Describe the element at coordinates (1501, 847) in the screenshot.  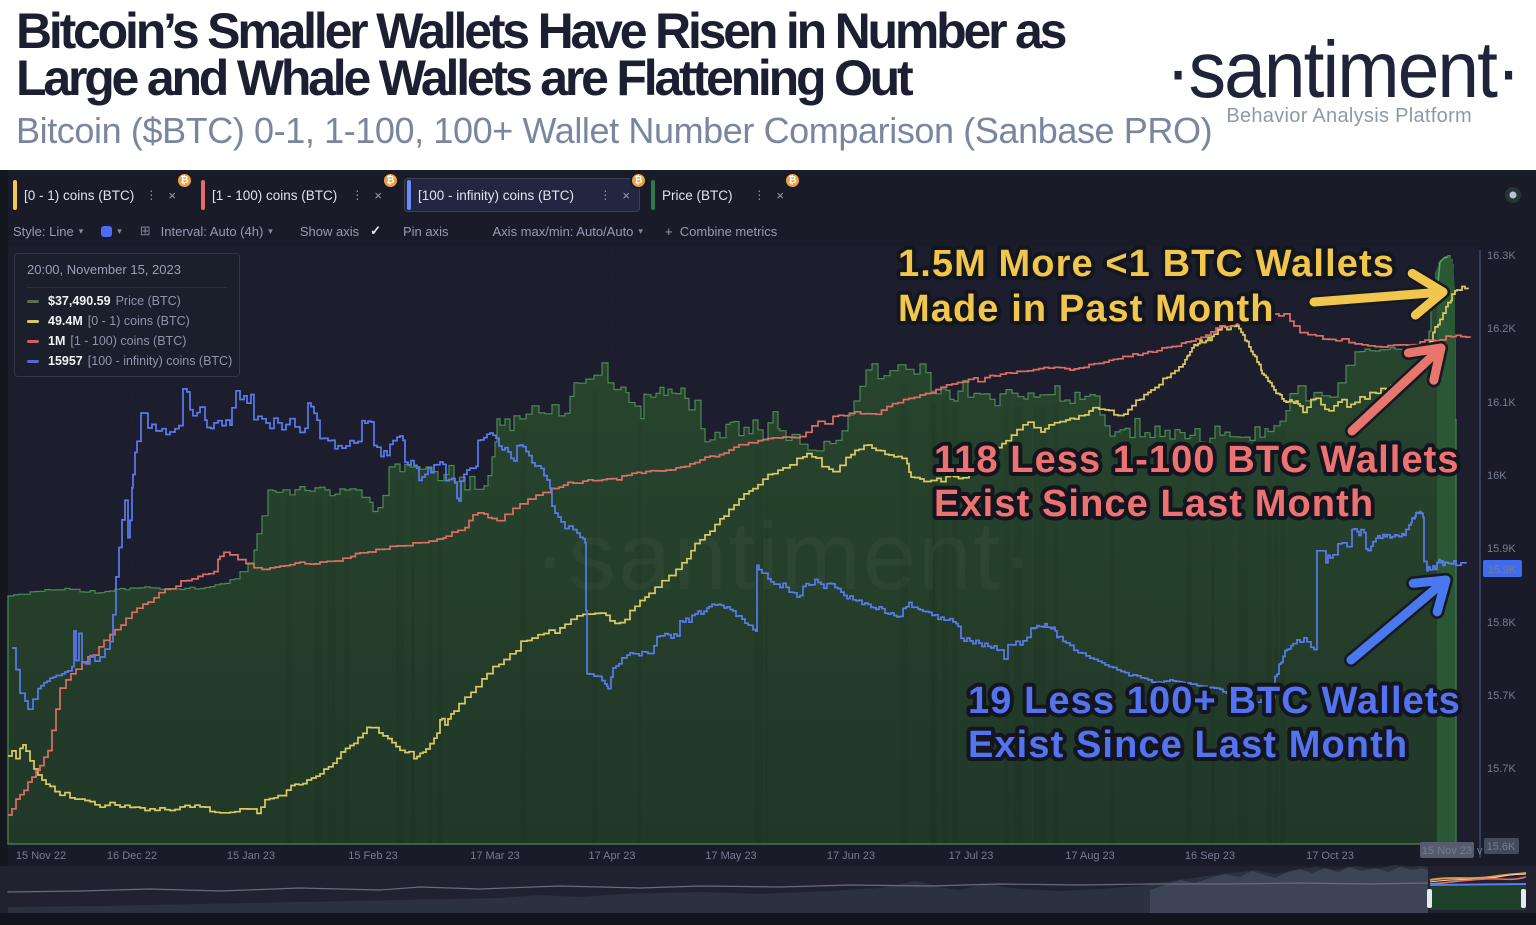
I see `svg-text: 15.6K` at that location.